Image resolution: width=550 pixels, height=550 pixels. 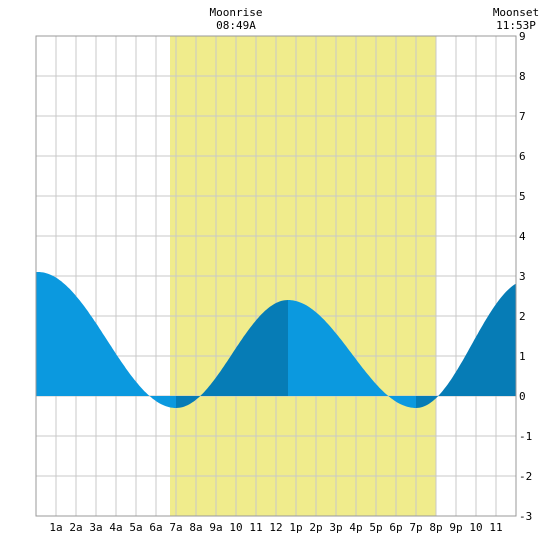 I want to click on x-tick-label: 9a, so click(x=215, y=527).